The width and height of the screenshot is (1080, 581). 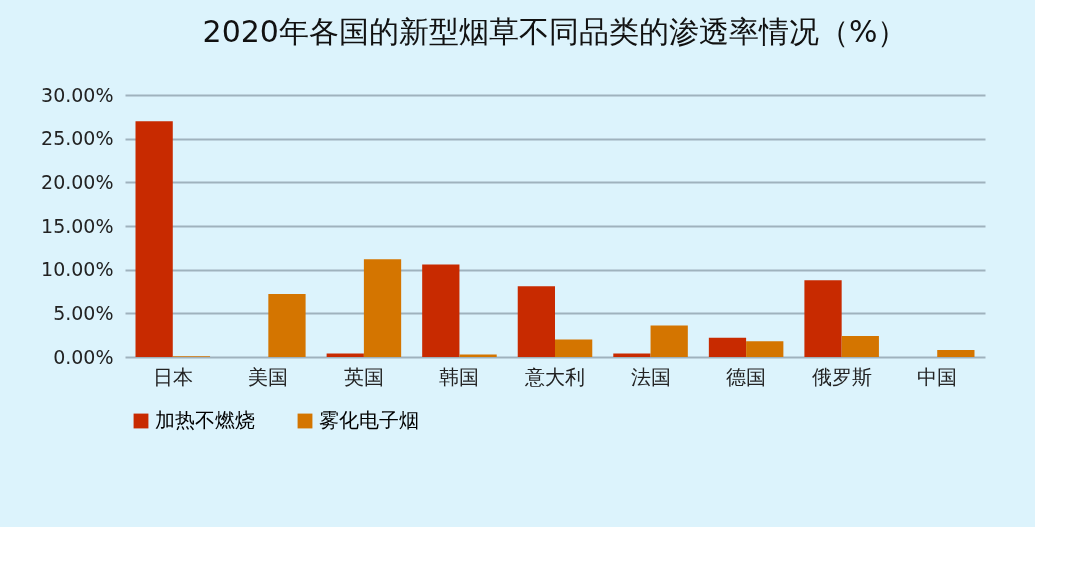 What do you see at coordinates (205, 420) in the screenshot?
I see `legend-label: 加热不燃烧` at bounding box center [205, 420].